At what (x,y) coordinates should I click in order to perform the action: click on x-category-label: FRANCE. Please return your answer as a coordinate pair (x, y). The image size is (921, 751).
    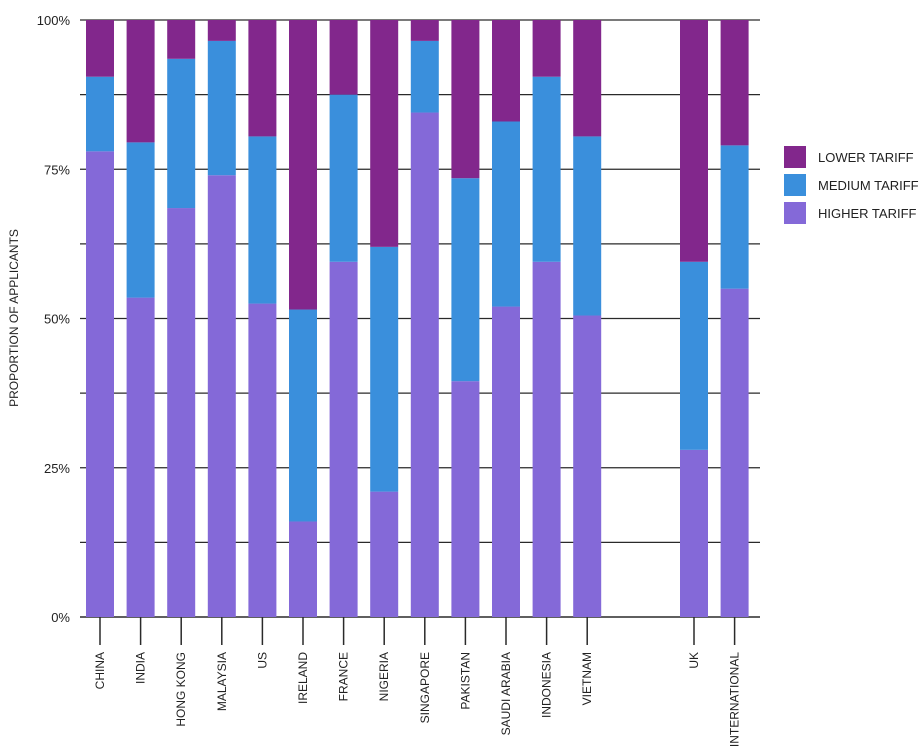
    Looking at the image, I should click on (344, 676).